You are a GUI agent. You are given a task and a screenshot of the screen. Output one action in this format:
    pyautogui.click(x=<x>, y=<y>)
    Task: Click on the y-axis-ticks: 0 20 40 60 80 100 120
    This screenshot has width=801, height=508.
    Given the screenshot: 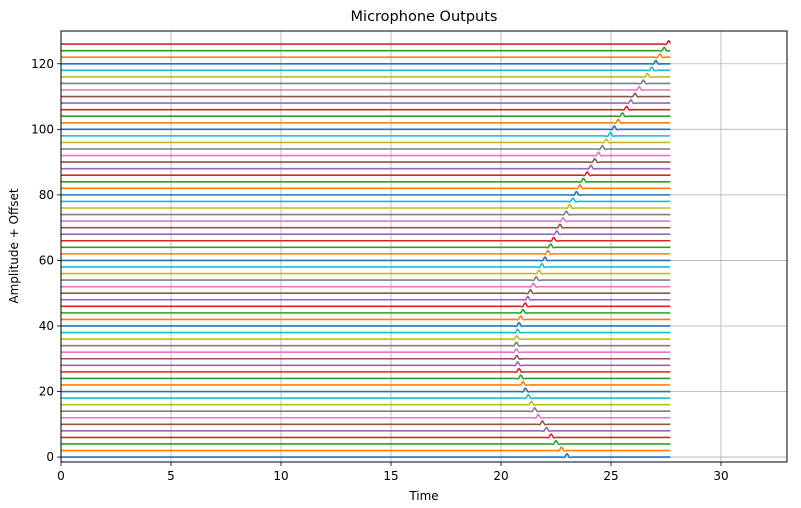 What is the action you would take?
    pyautogui.click(x=46, y=260)
    